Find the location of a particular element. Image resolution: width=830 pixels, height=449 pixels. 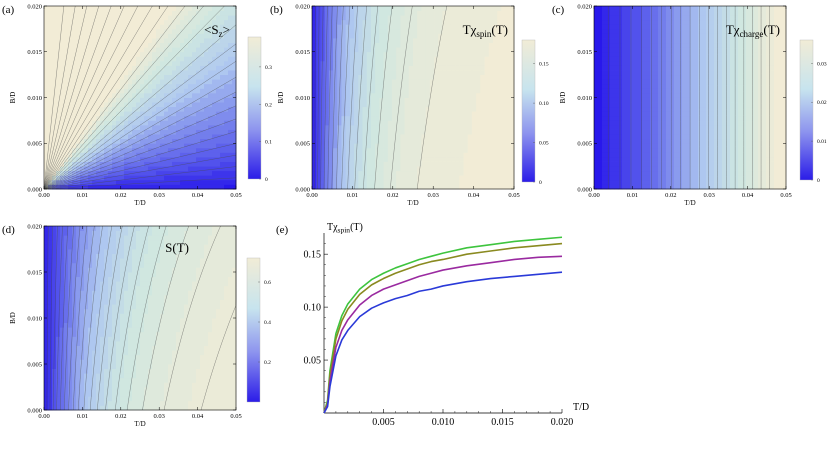

title-main: <S is located at coordinates (211, 29).